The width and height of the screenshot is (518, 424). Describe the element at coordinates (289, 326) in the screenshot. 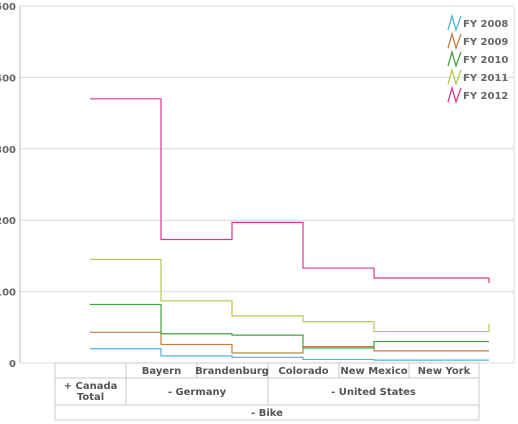

I see `series-line-fy-2010` at that location.